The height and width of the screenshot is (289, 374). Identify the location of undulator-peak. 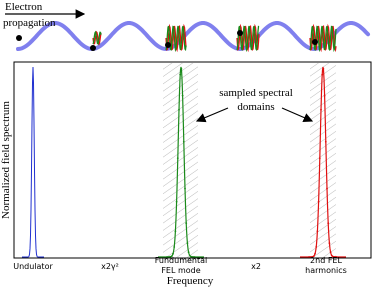
(33, 162).